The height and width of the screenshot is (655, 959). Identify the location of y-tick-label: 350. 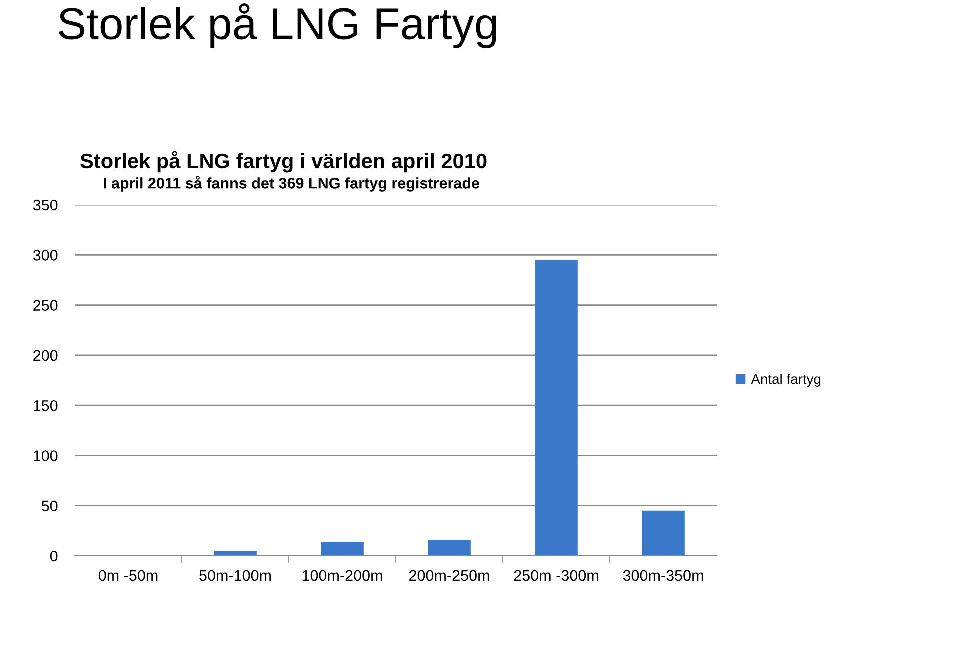
(45, 205).